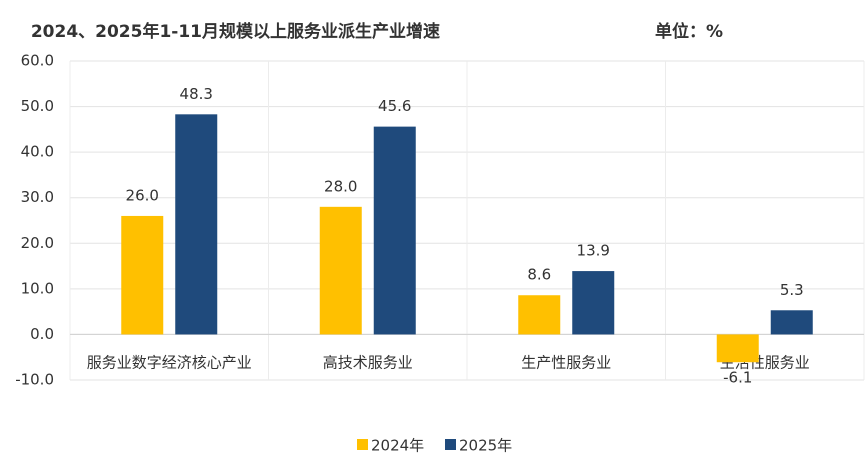 The image size is (865, 475). What do you see at coordinates (737, 378) in the screenshot?
I see `value-label: -6.1` at bounding box center [737, 378].